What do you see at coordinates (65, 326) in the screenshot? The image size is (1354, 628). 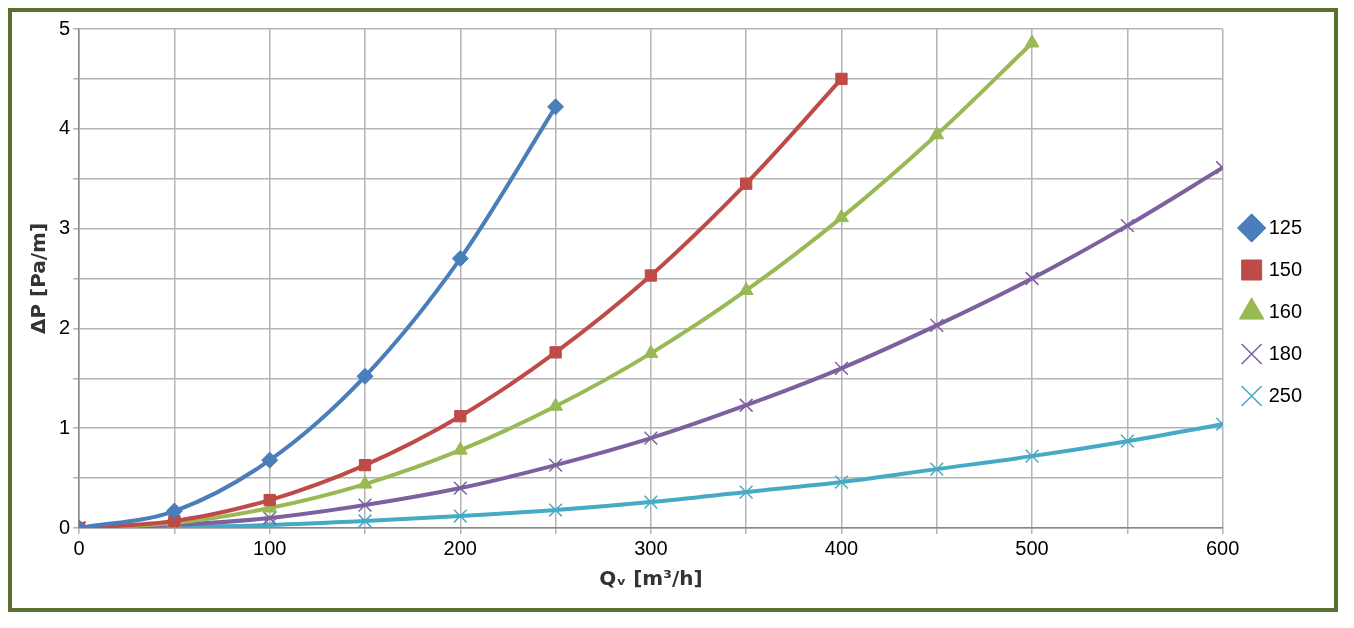 I see `y-tick-label: 2` at bounding box center [65, 326].